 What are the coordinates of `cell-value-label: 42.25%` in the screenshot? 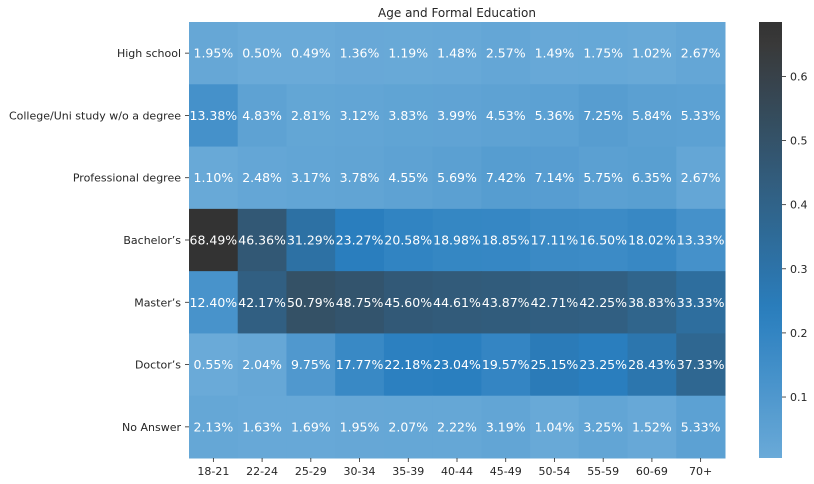 It's located at (603, 302).